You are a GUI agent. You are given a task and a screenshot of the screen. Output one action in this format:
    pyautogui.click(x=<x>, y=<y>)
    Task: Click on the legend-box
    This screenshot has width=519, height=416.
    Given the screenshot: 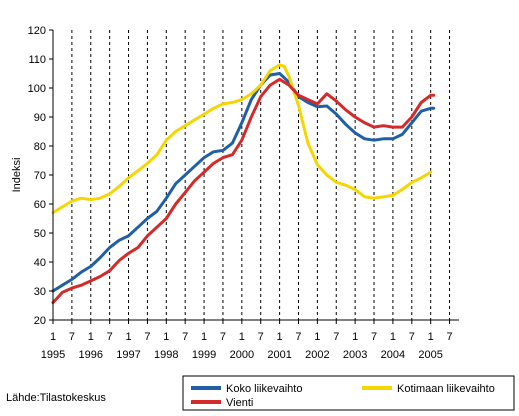 What is the action you would take?
    pyautogui.click(x=348, y=393)
    